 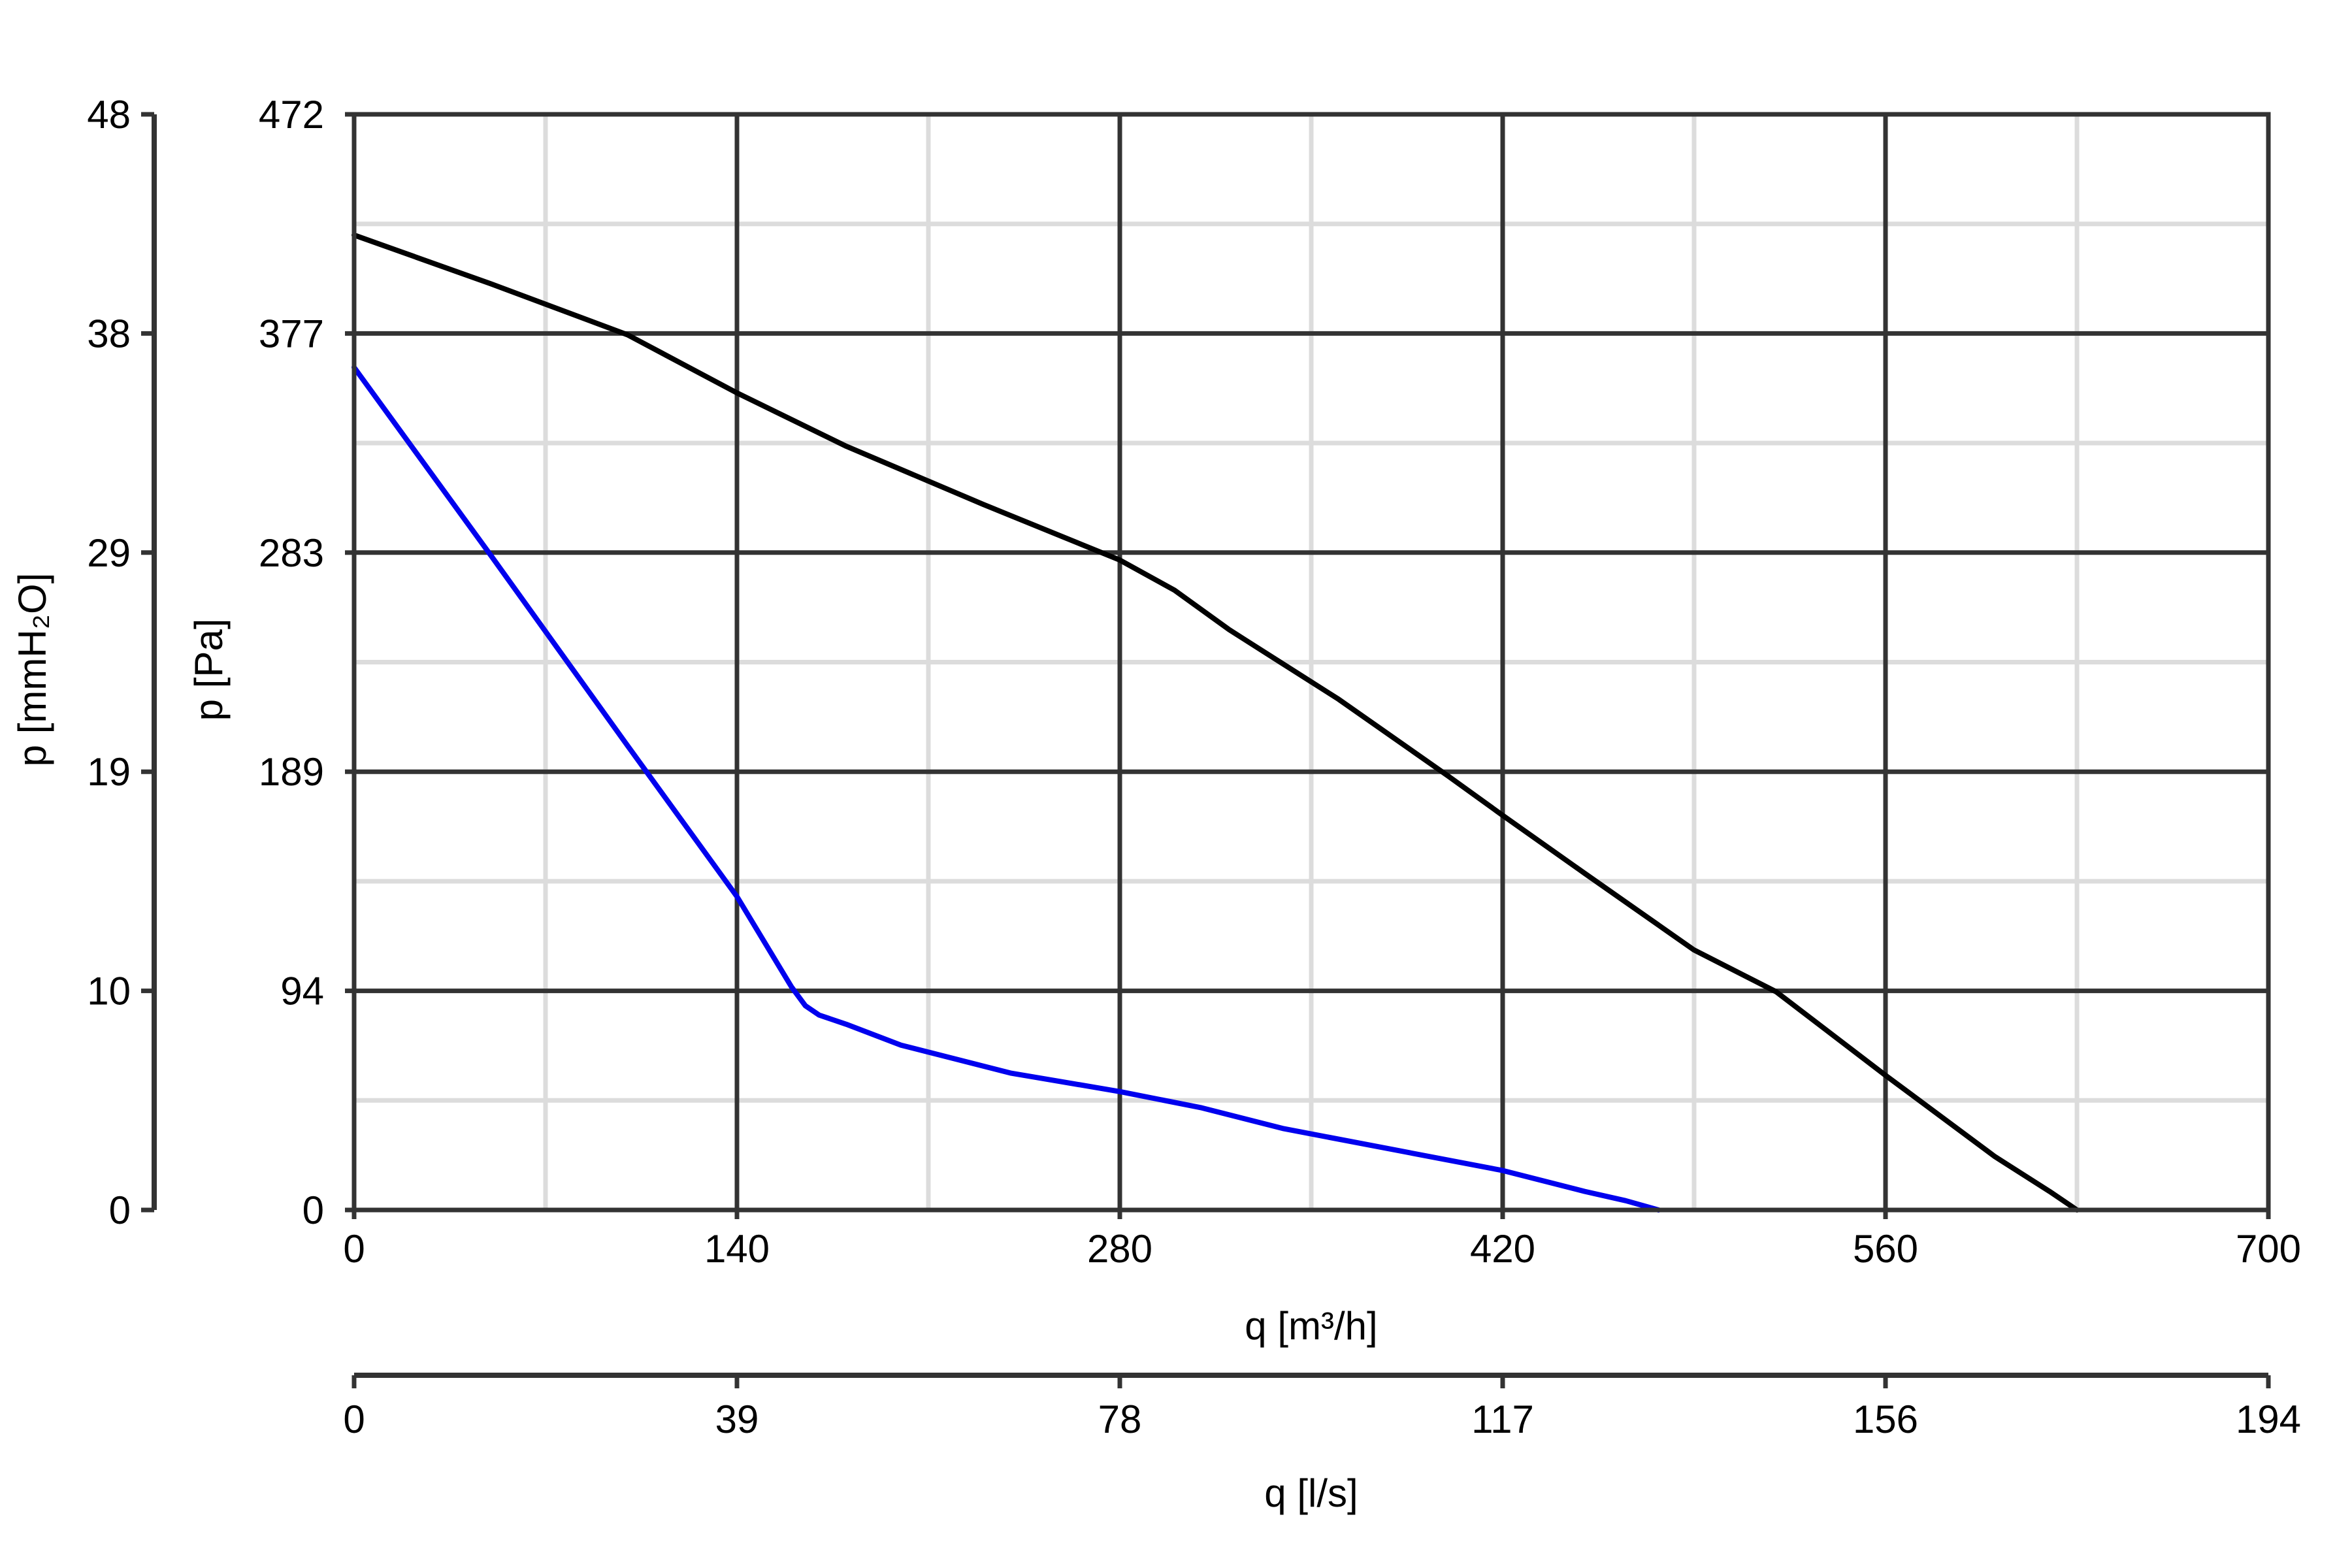 I want to click on x-tick-label: 420, so click(x=1502, y=1249).